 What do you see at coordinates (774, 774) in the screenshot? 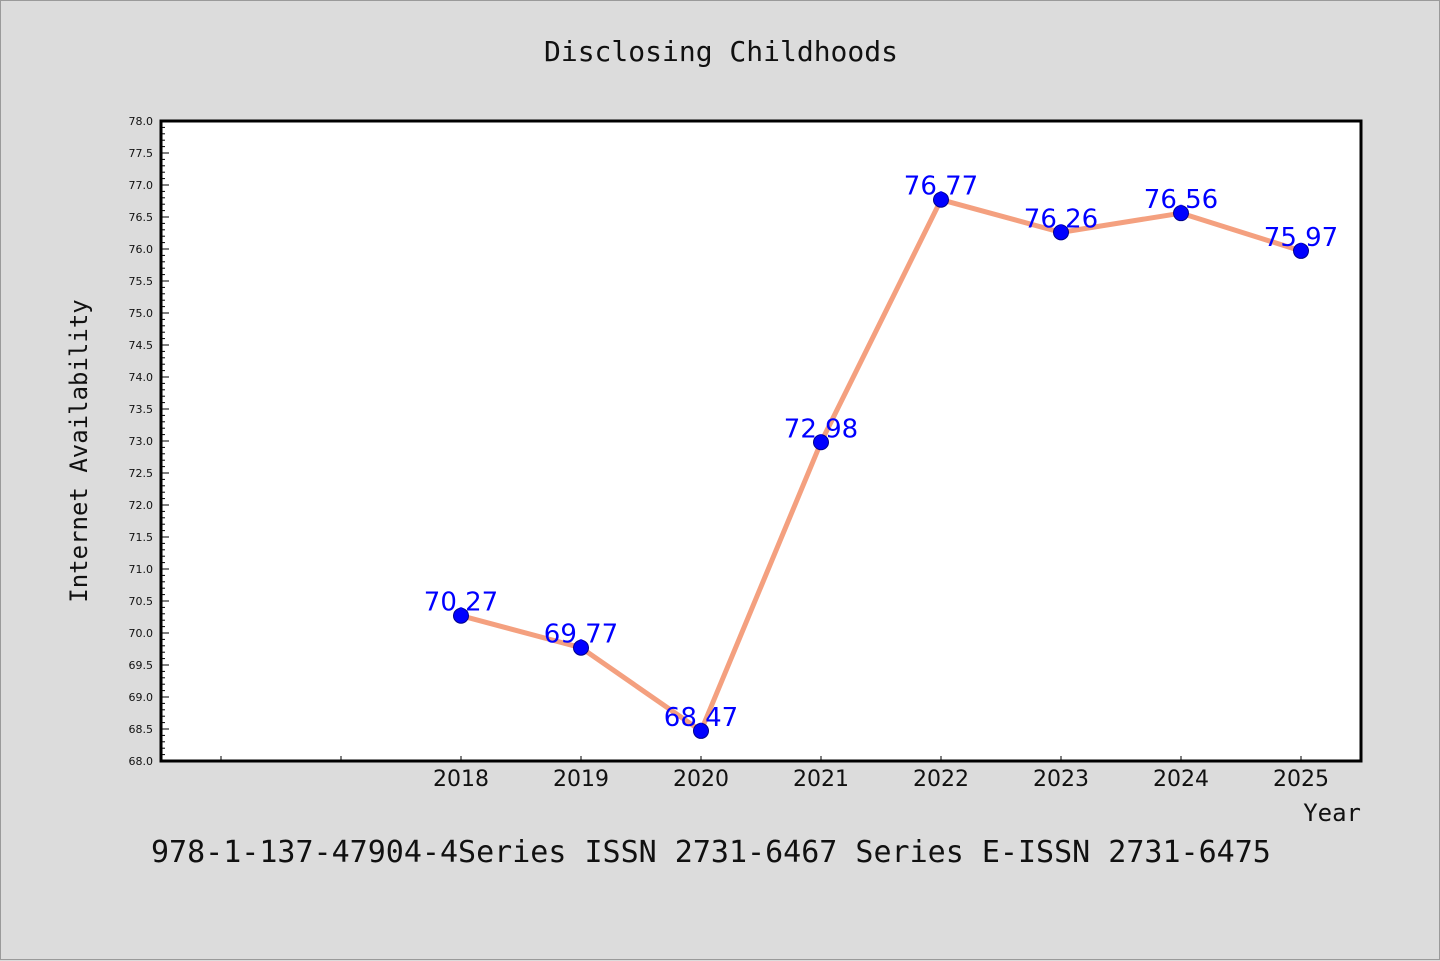
I see `x-axis: 2018 2019 2020 2021 2022 2023 2024 2025` at bounding box center [774, 774].